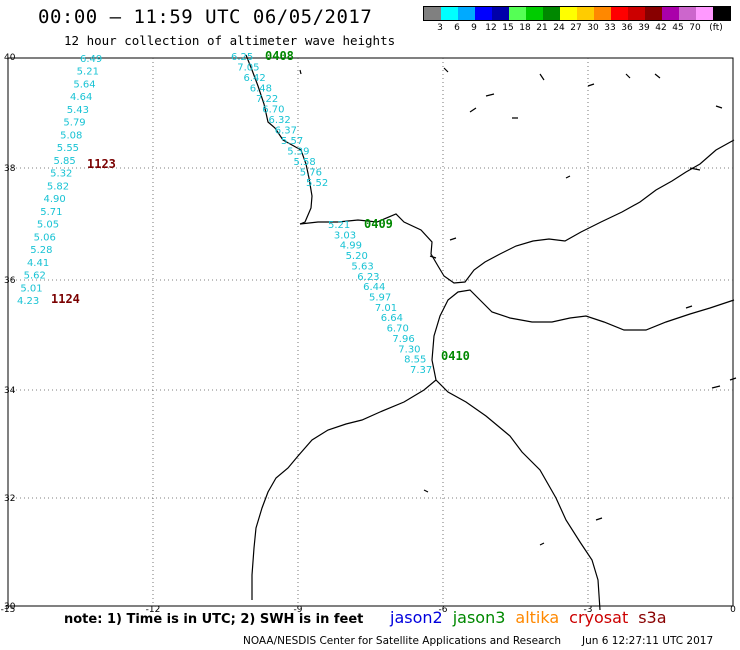 This screenshot has height=650, width=740. I want to click on swh-value: 7.01, so click(386, 308).